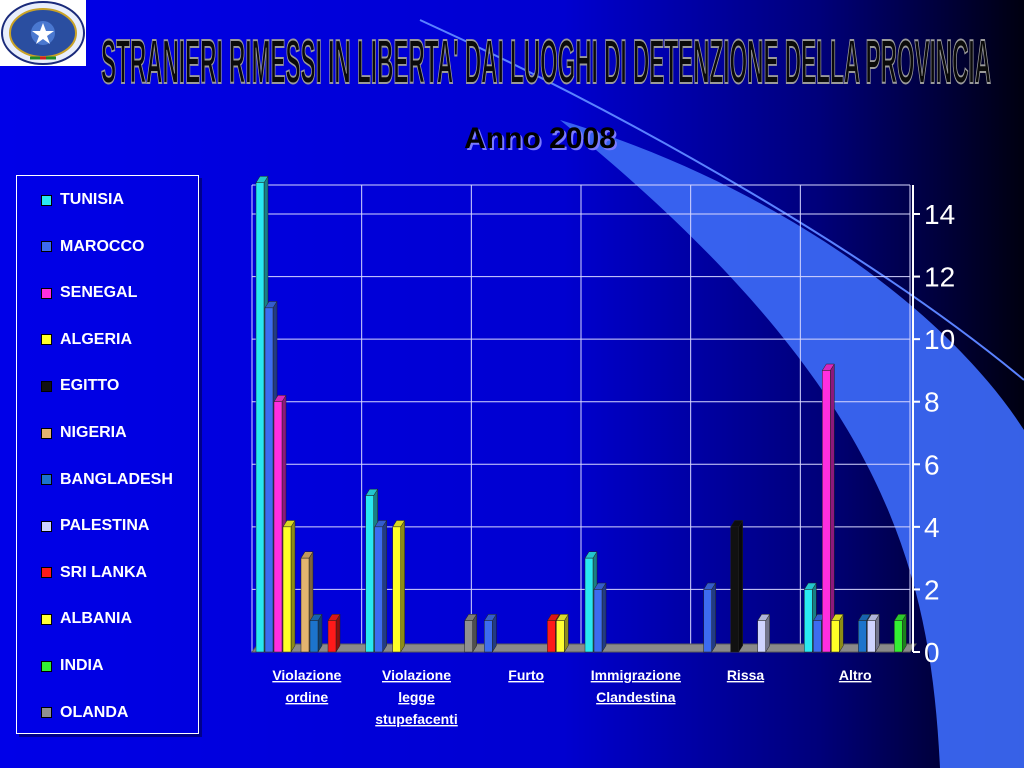  Describe the element at coordinates (416, 697) in the screenshot. I see `x-category-label: legge` at that location.